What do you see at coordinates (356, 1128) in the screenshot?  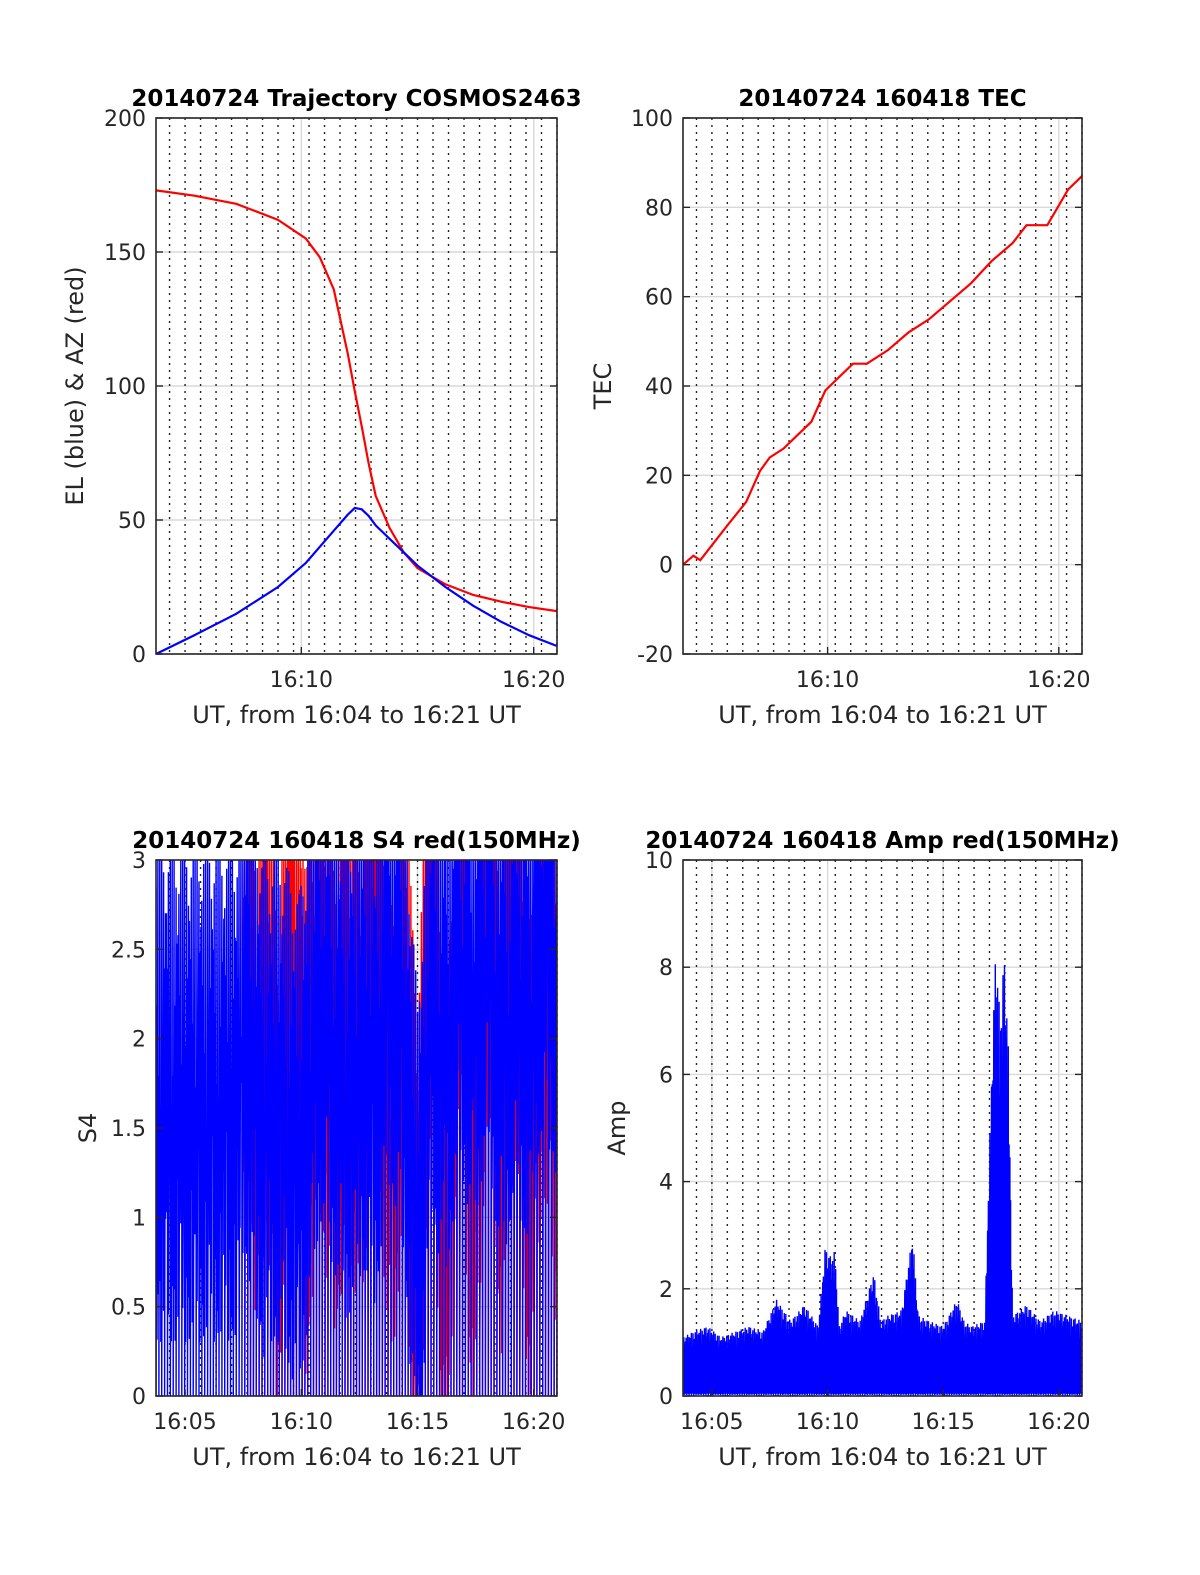 I see `s4-series-1-line` at bounding box center [356, 1128].